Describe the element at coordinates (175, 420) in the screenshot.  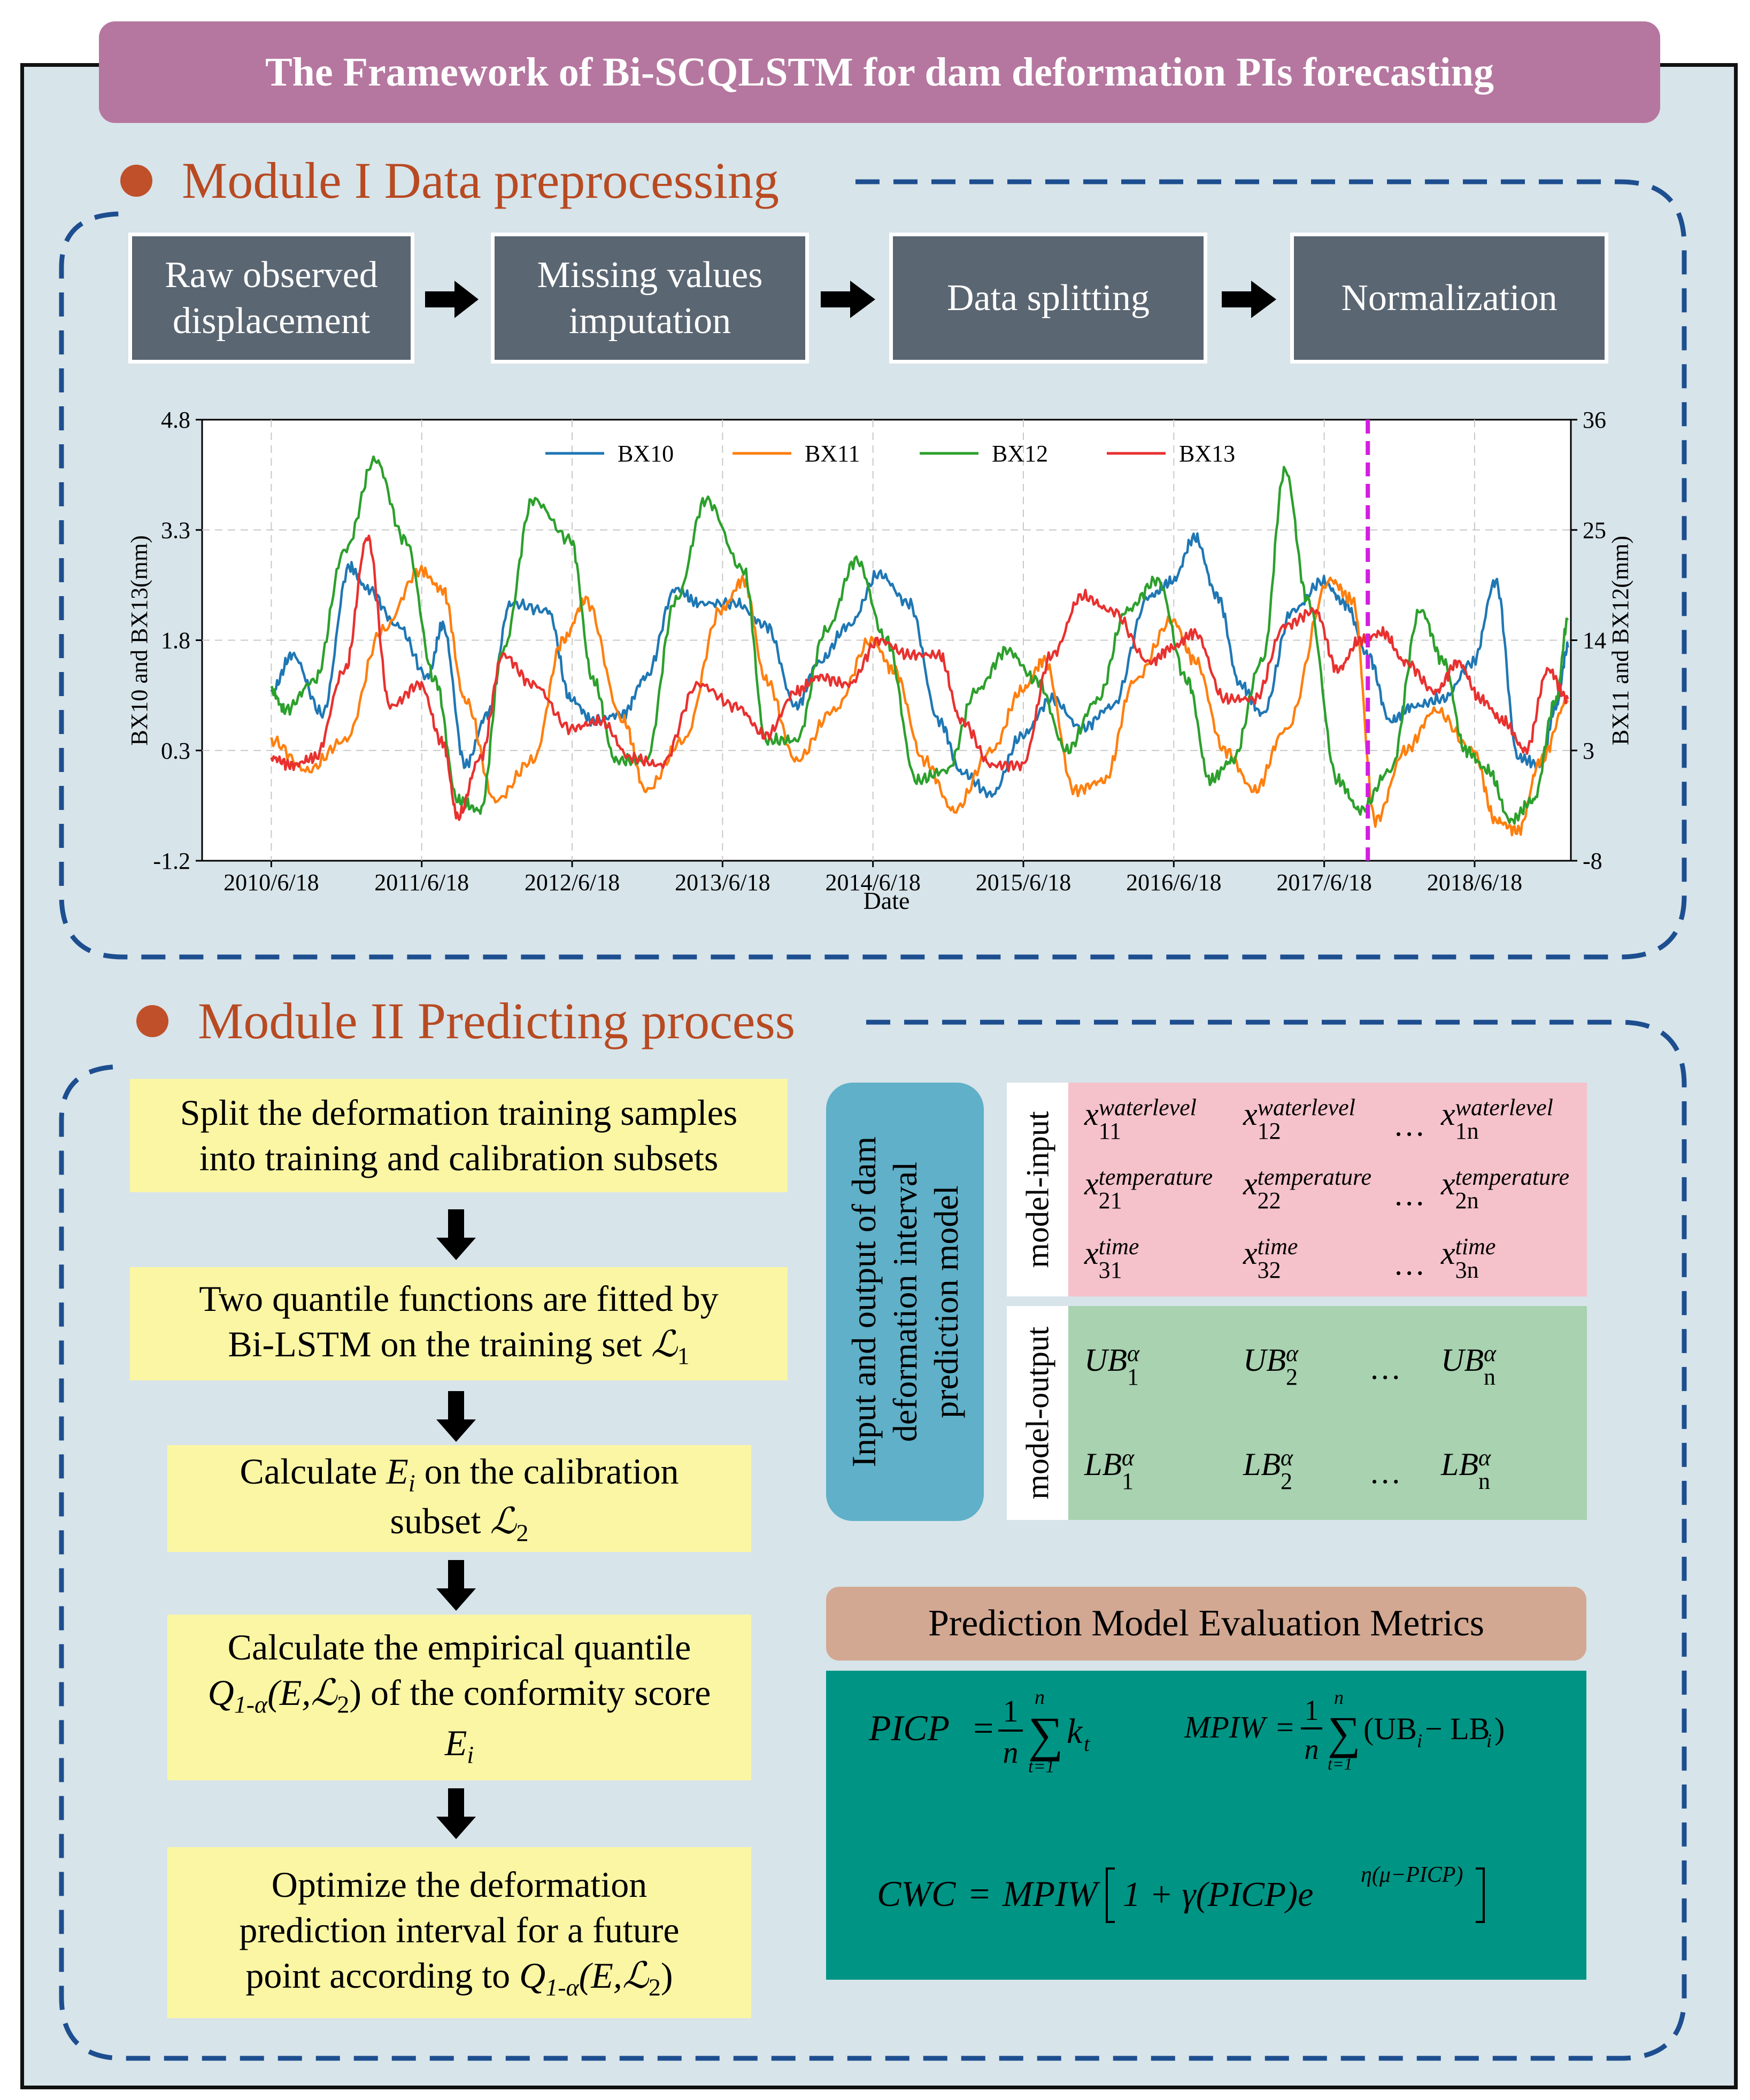
I see `y-left-tick-label: 4.8` at that location.